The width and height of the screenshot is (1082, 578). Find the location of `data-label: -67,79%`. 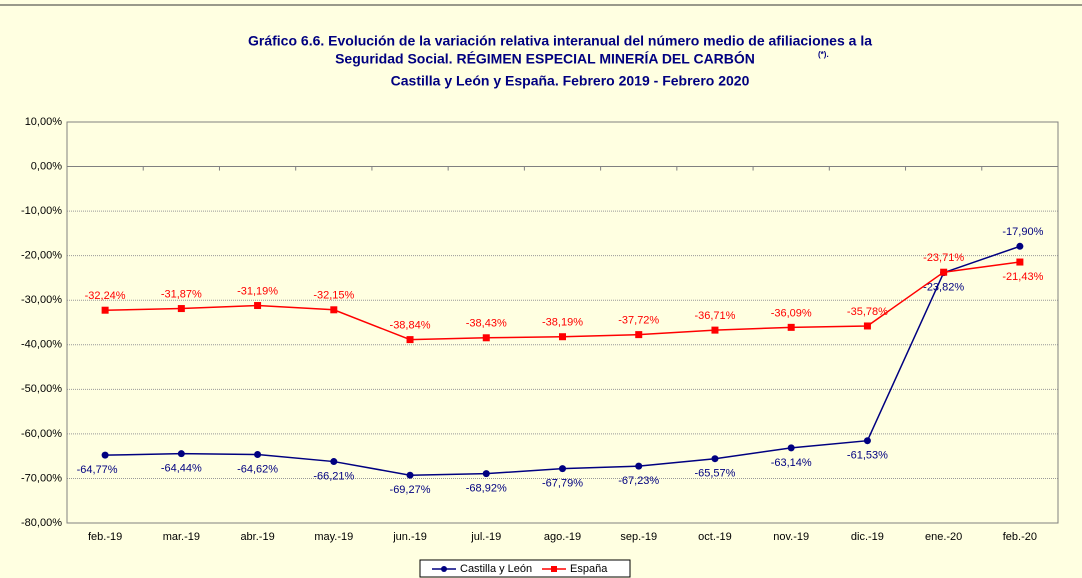

data-label: -67,79% is located at coordinates (562, 484).